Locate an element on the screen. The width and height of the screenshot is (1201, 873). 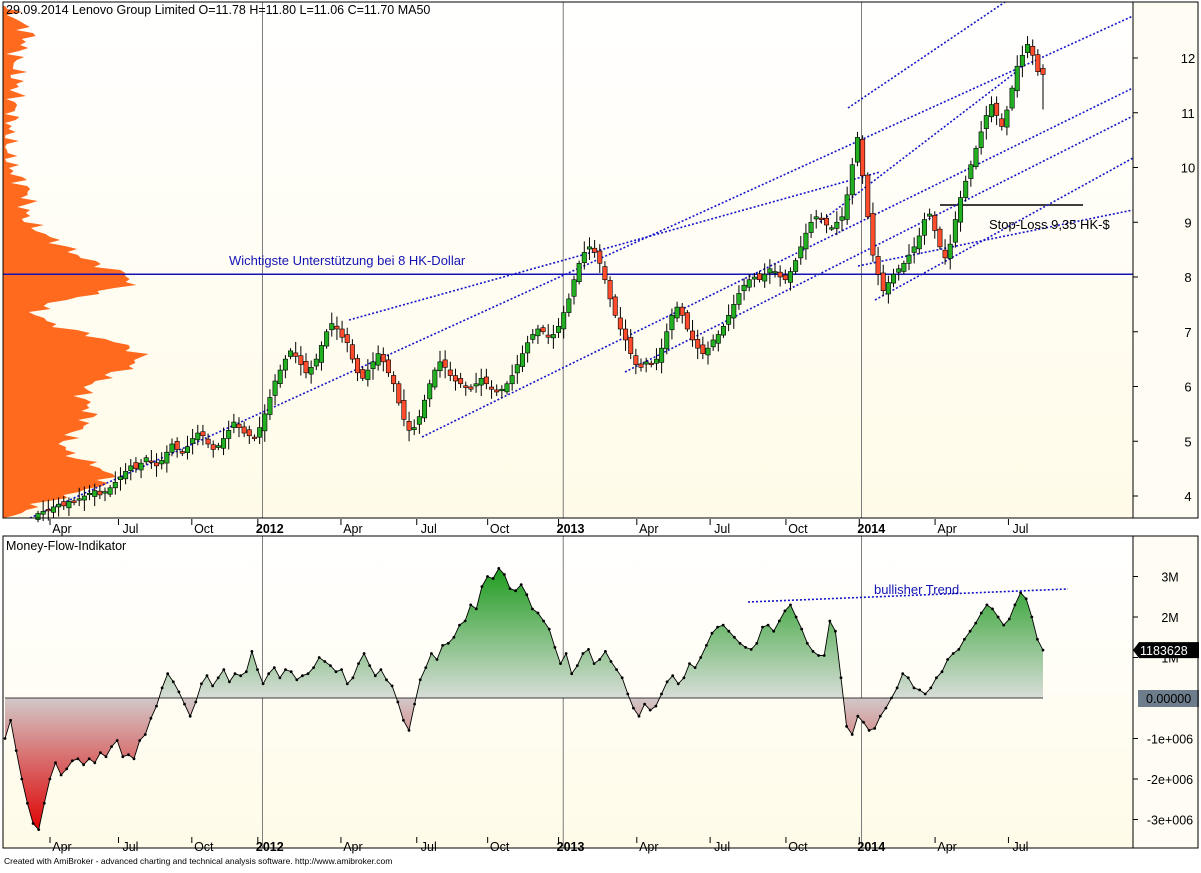
bullish-annotation: bullisher Trend is located at coordinates (916, 589).